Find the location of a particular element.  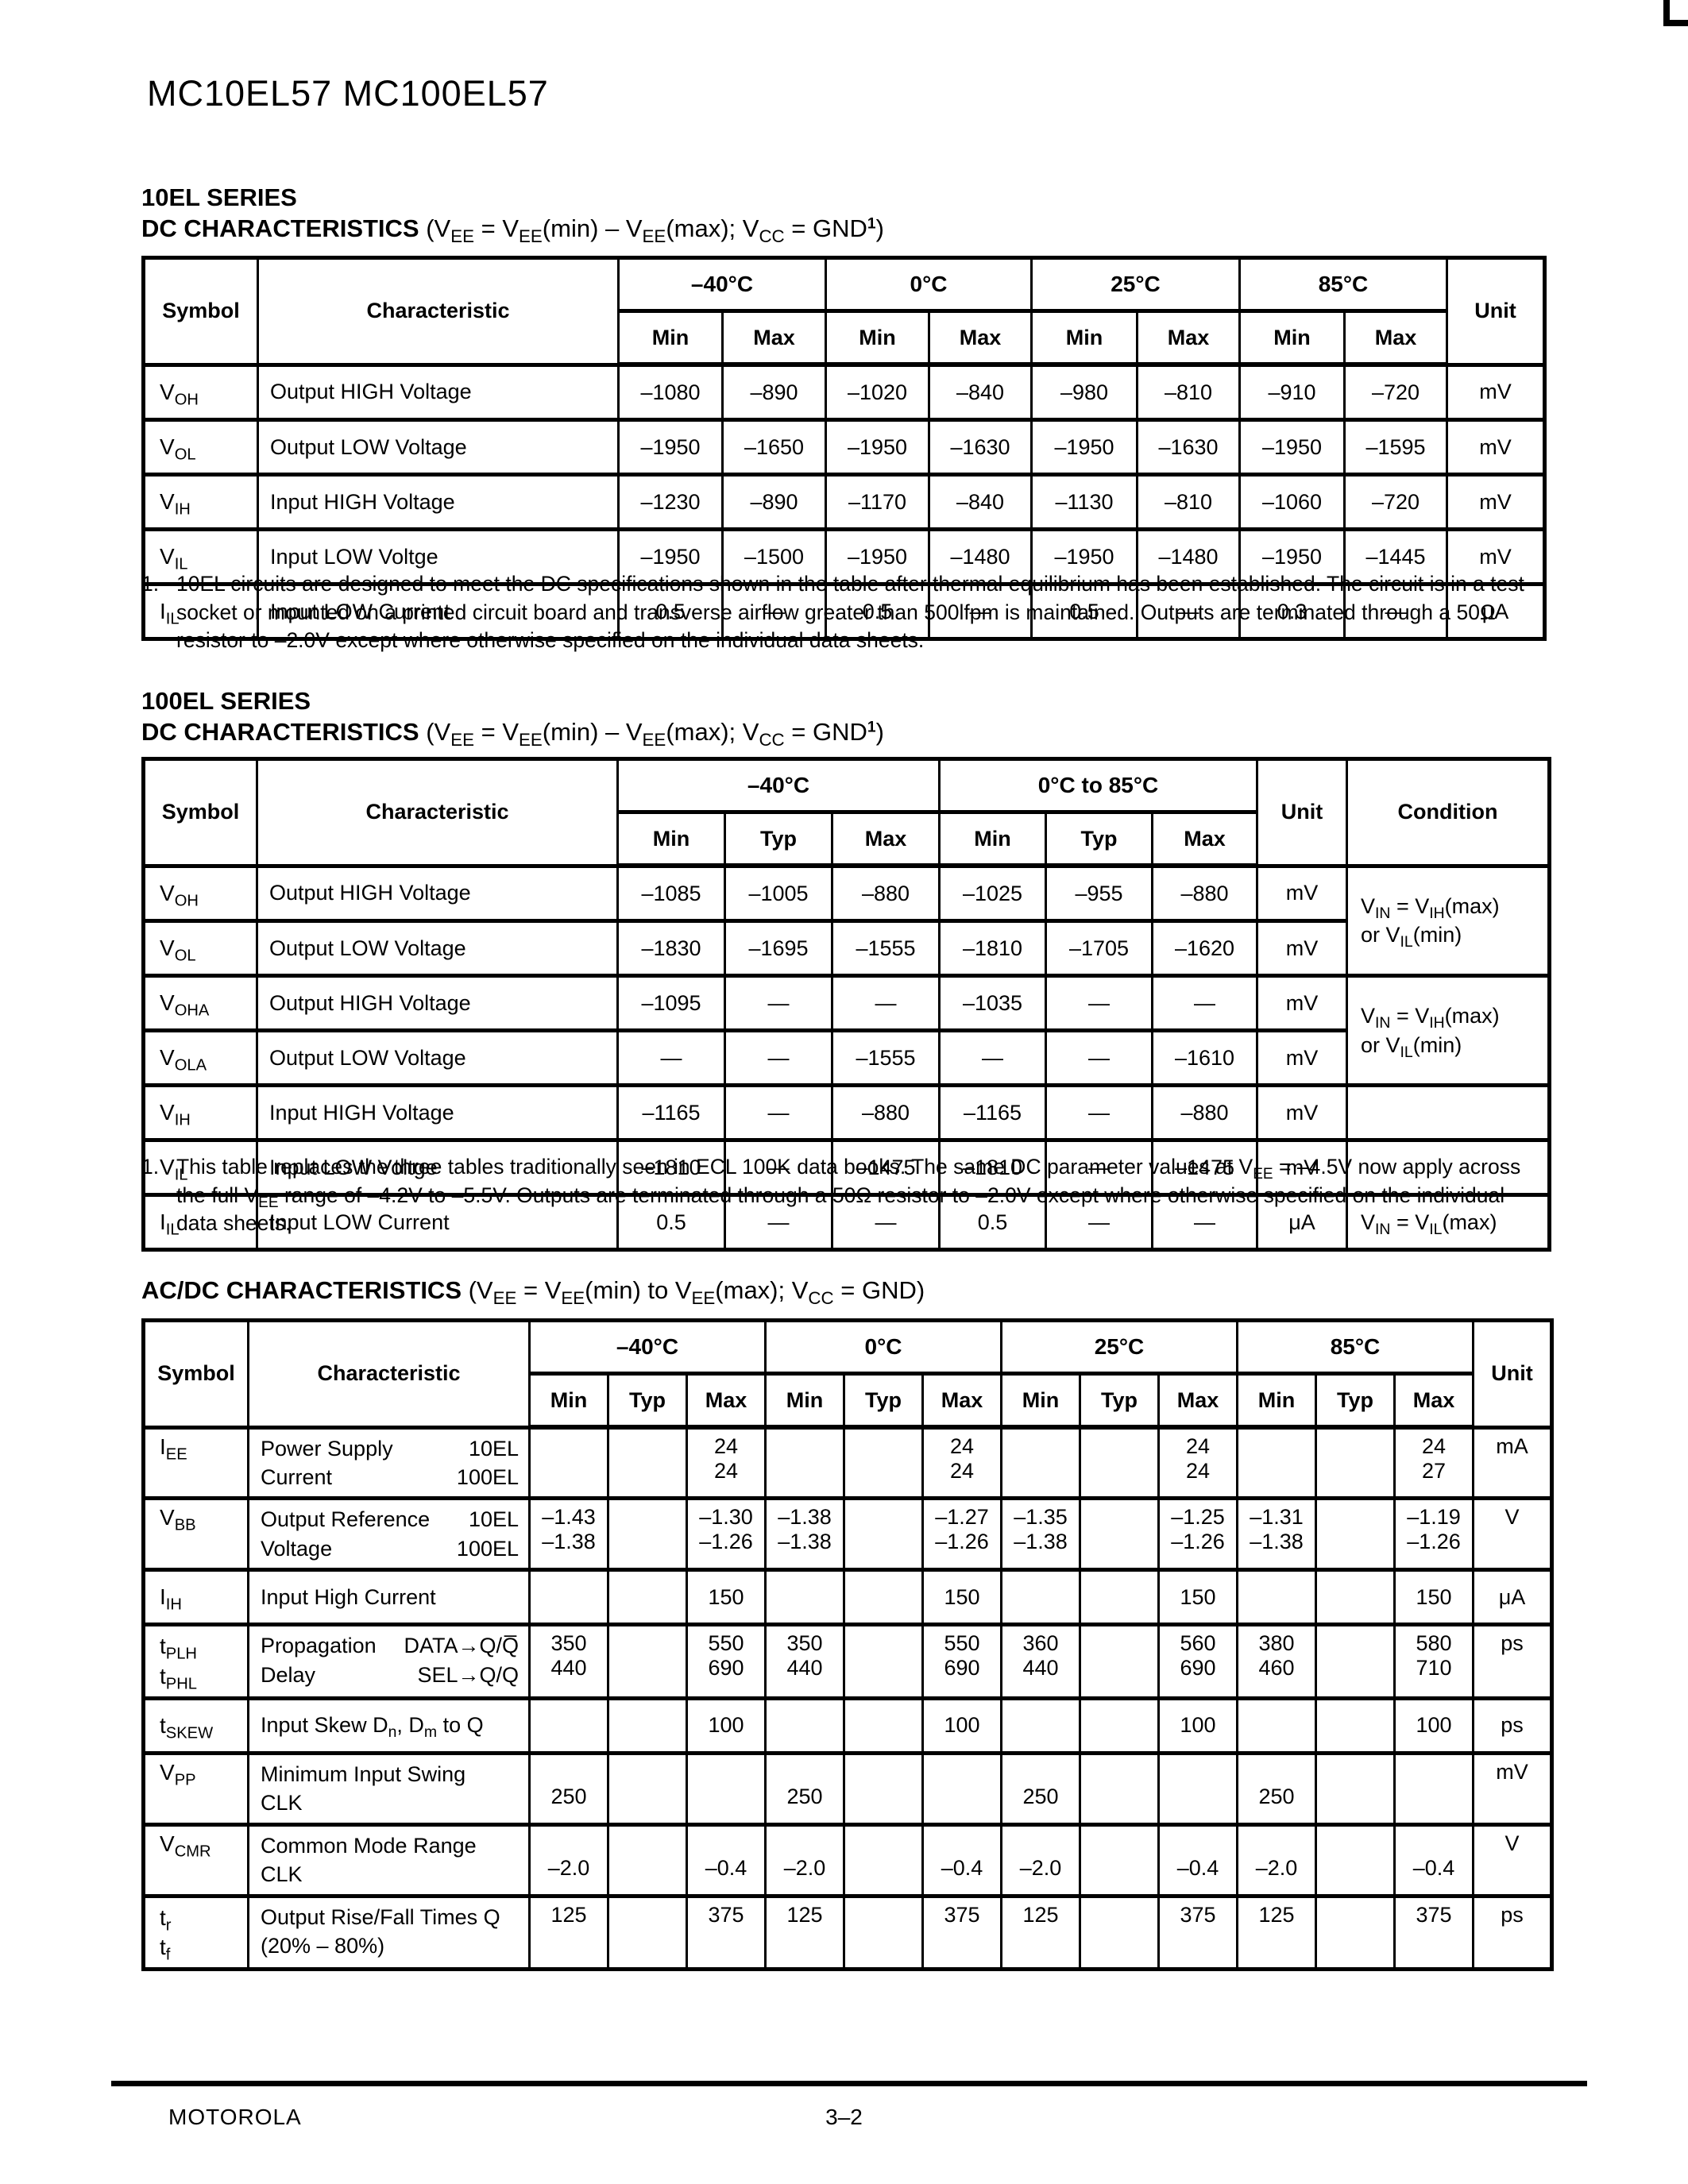

corner-mark-vertical is located at coordinates (1666, 13).